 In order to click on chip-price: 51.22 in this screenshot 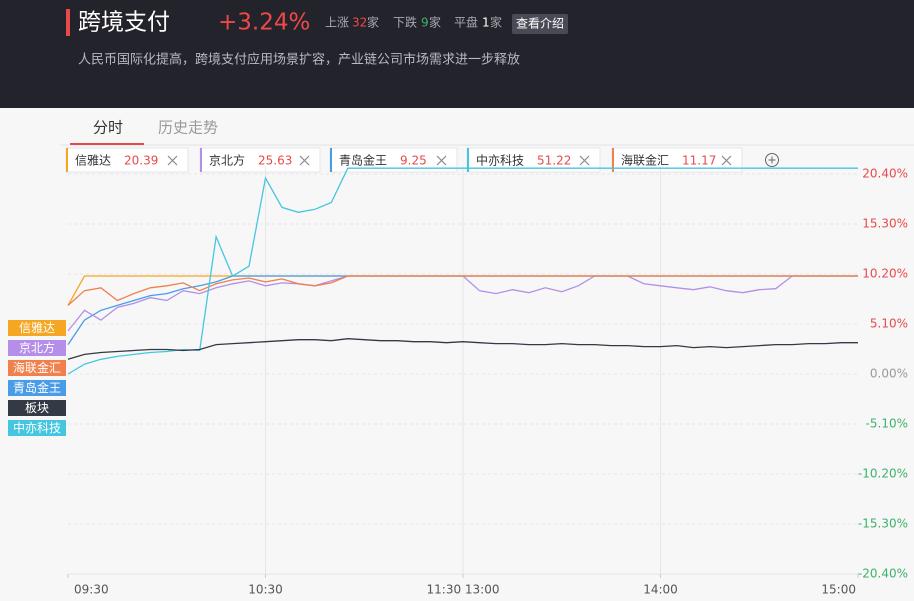, I will do `click(554, 161)`.